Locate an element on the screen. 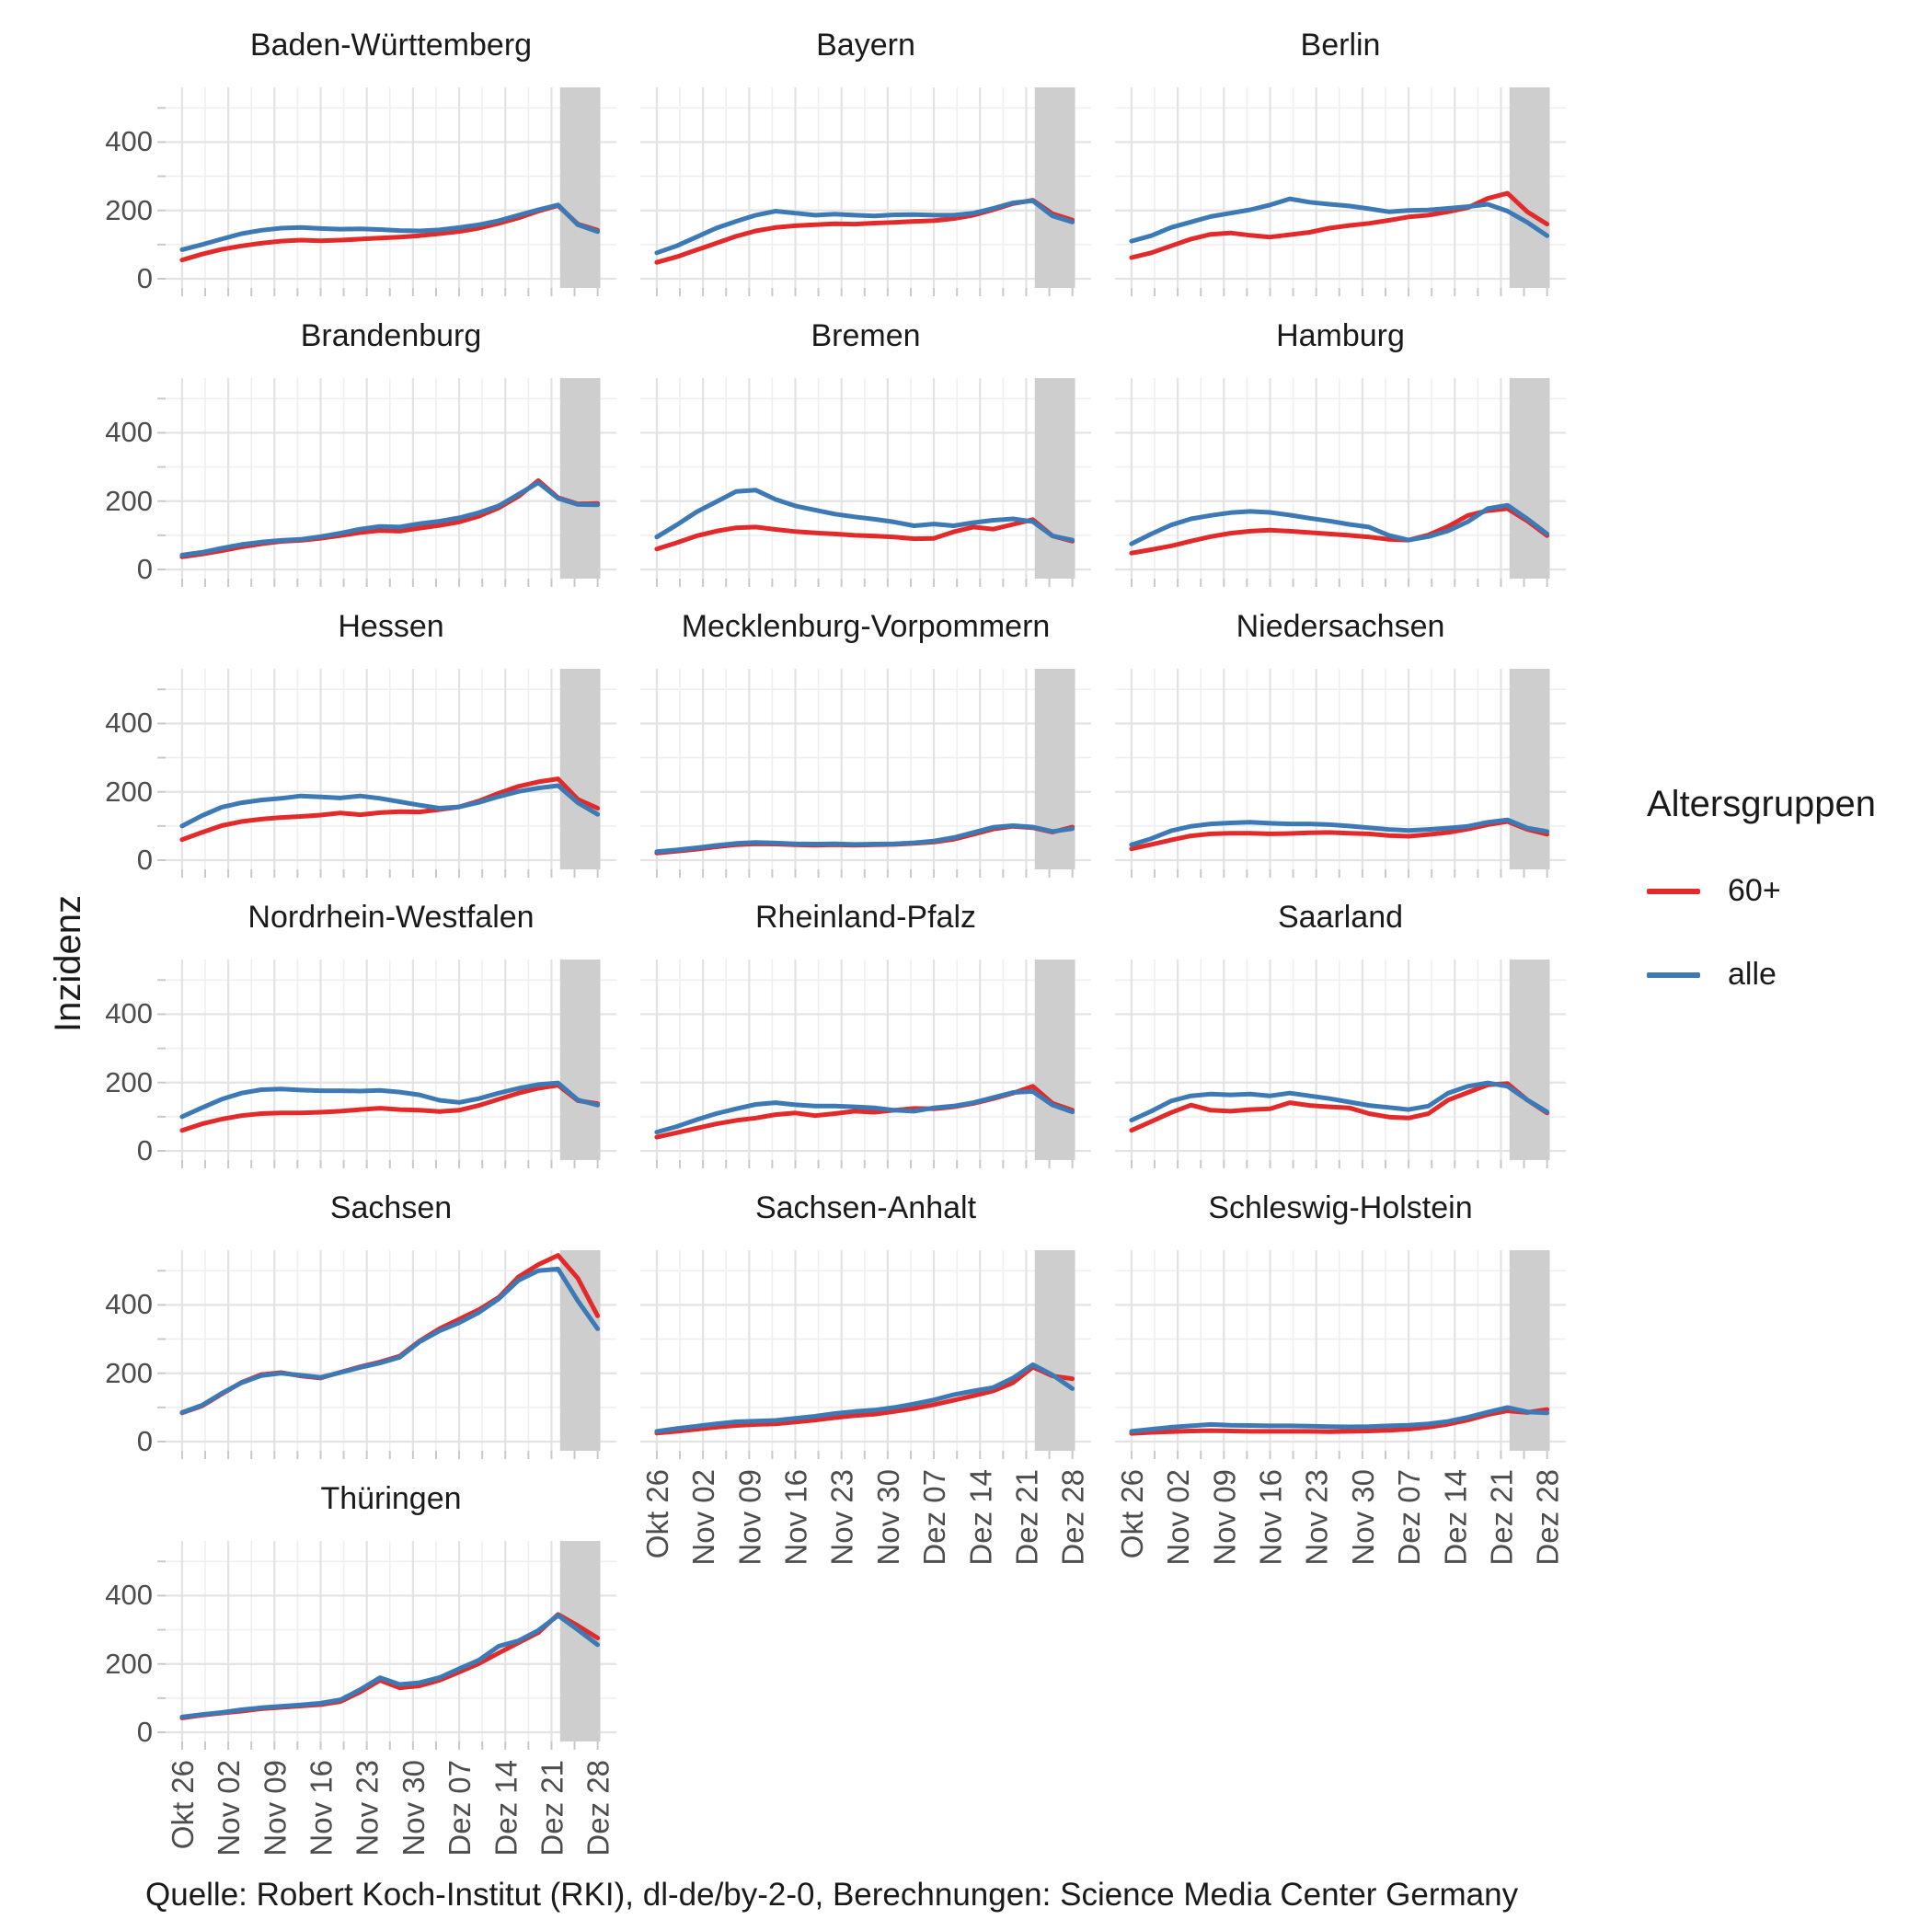 Image resolution: width=1932 pixels, height=1931 pixels. facet-title: Sachsen-Anhalt is located at coordinates (865, 1208).